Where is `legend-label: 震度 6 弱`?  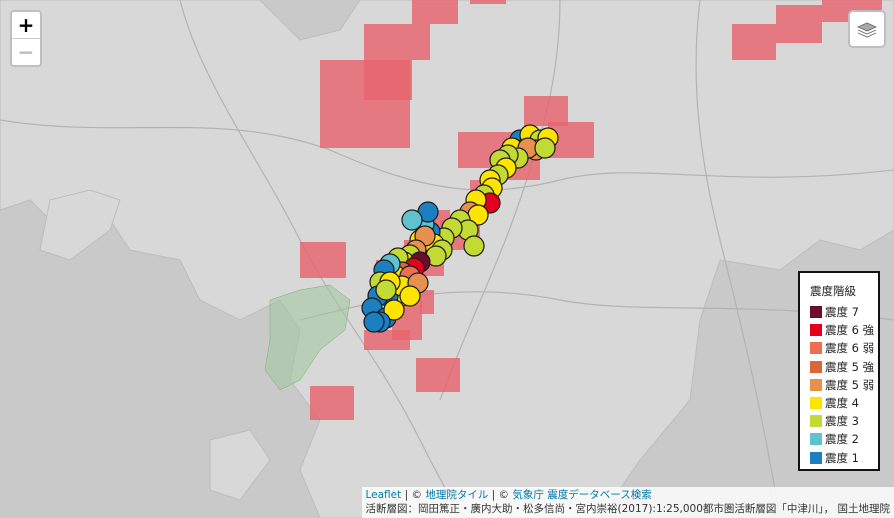
legend-label: 震度 6 弱 is located at coordinates (850, 348).